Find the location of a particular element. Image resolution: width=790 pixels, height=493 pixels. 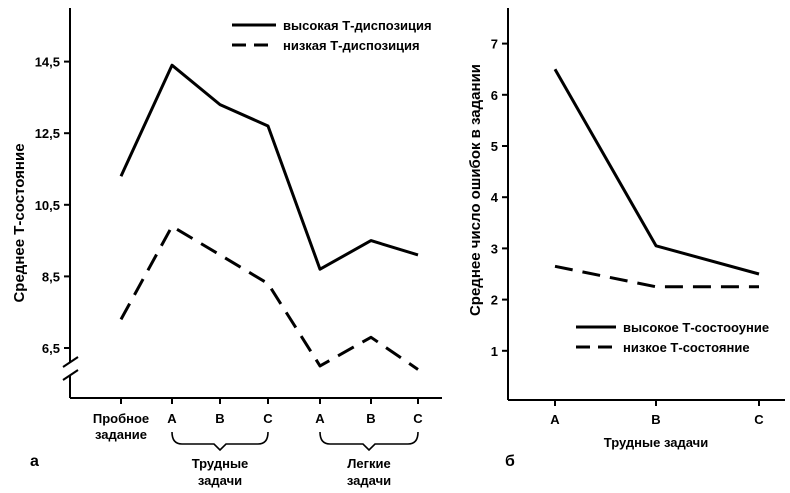

y-tick-label: 2 is located at coordinates (494, 300).